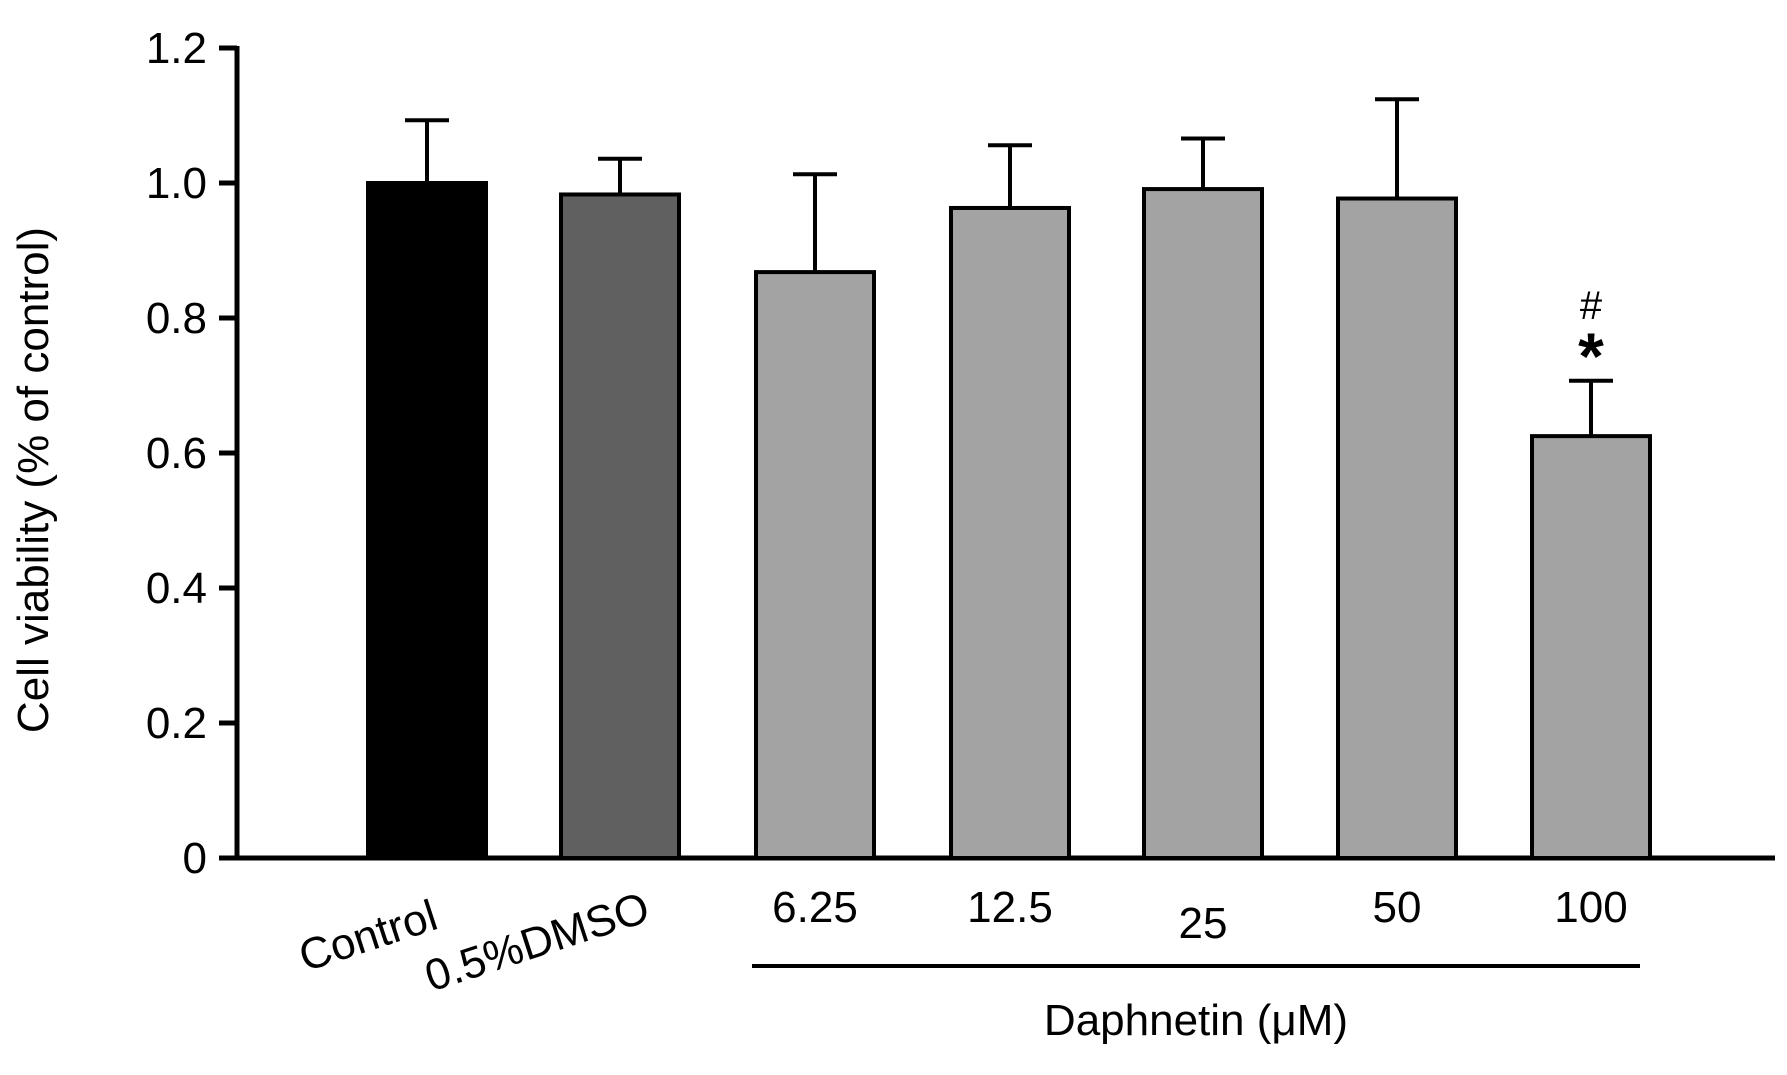  I want to click on y-tick-label: 0, so click(195, 858).